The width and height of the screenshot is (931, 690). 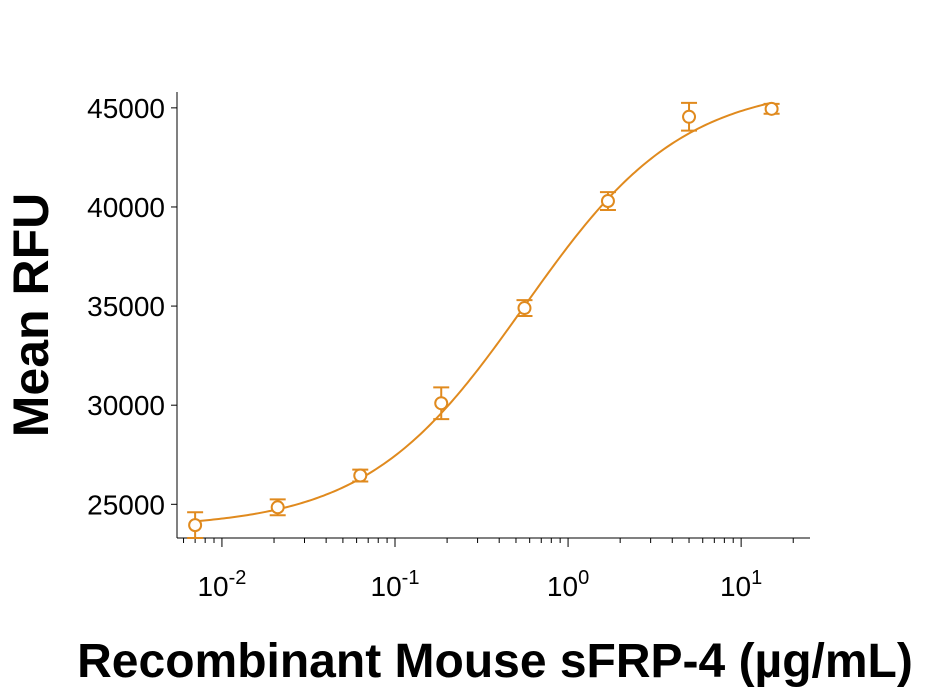 I want to click on y-tick-label: 45000, so click(x=126, y=108).